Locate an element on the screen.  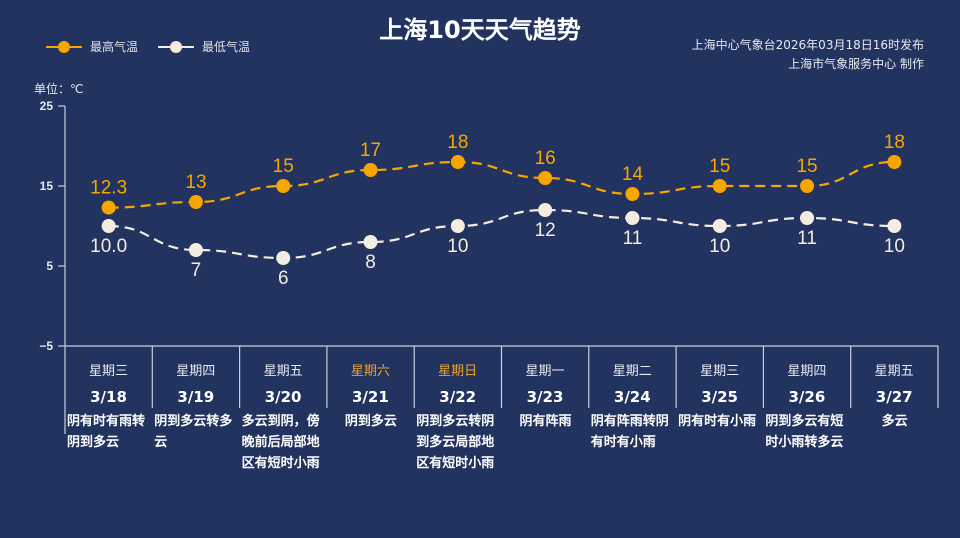
weather-description: 多云 is located at coordinates (894, 421).